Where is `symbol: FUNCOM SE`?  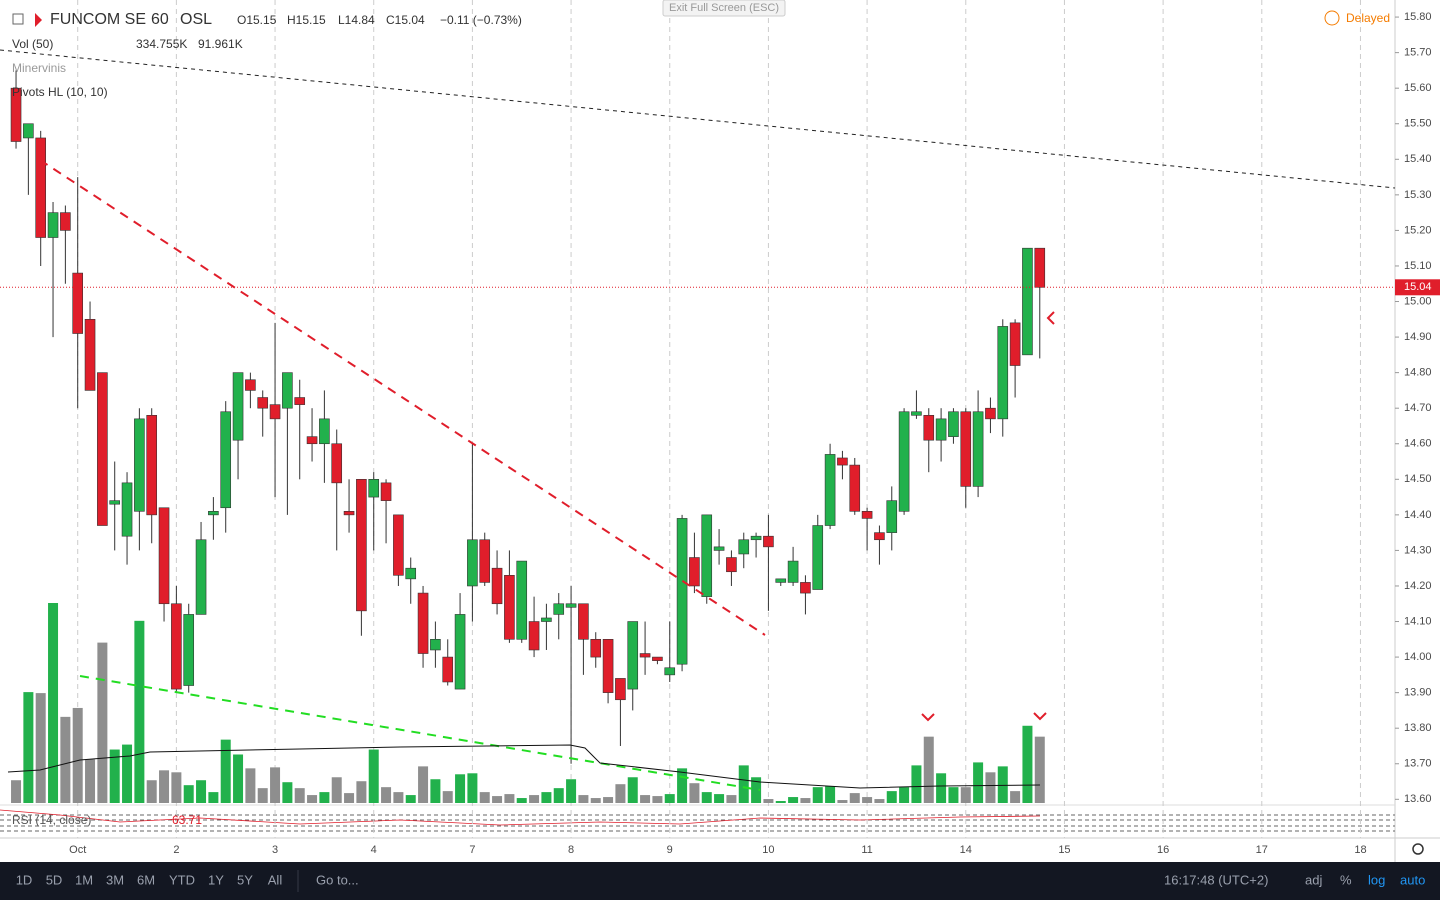 symbol: FUNCOM SE is located at coordinates (98, 19).